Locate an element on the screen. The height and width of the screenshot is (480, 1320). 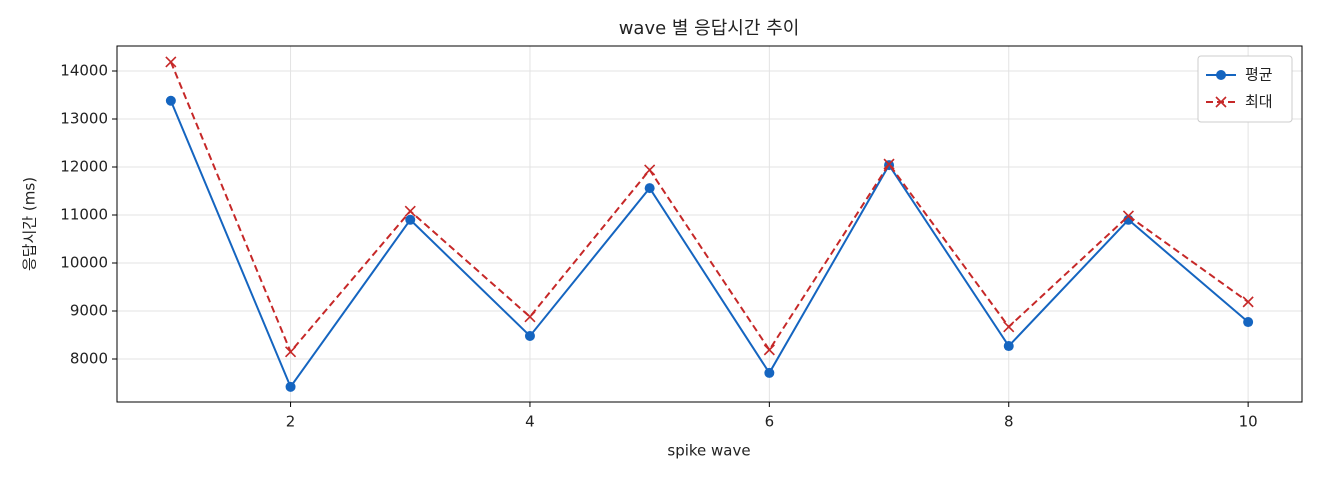
legend-label: 최대 is located at coordinates (1259, 102).